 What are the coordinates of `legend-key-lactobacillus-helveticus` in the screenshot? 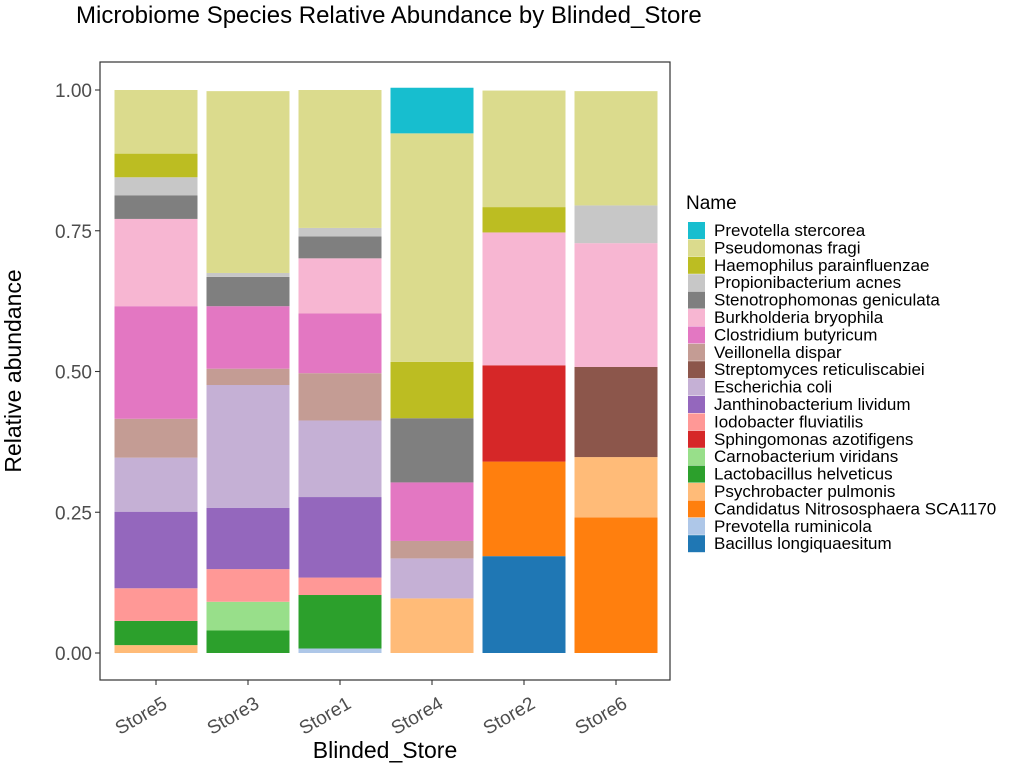 It's located at (696, 474).